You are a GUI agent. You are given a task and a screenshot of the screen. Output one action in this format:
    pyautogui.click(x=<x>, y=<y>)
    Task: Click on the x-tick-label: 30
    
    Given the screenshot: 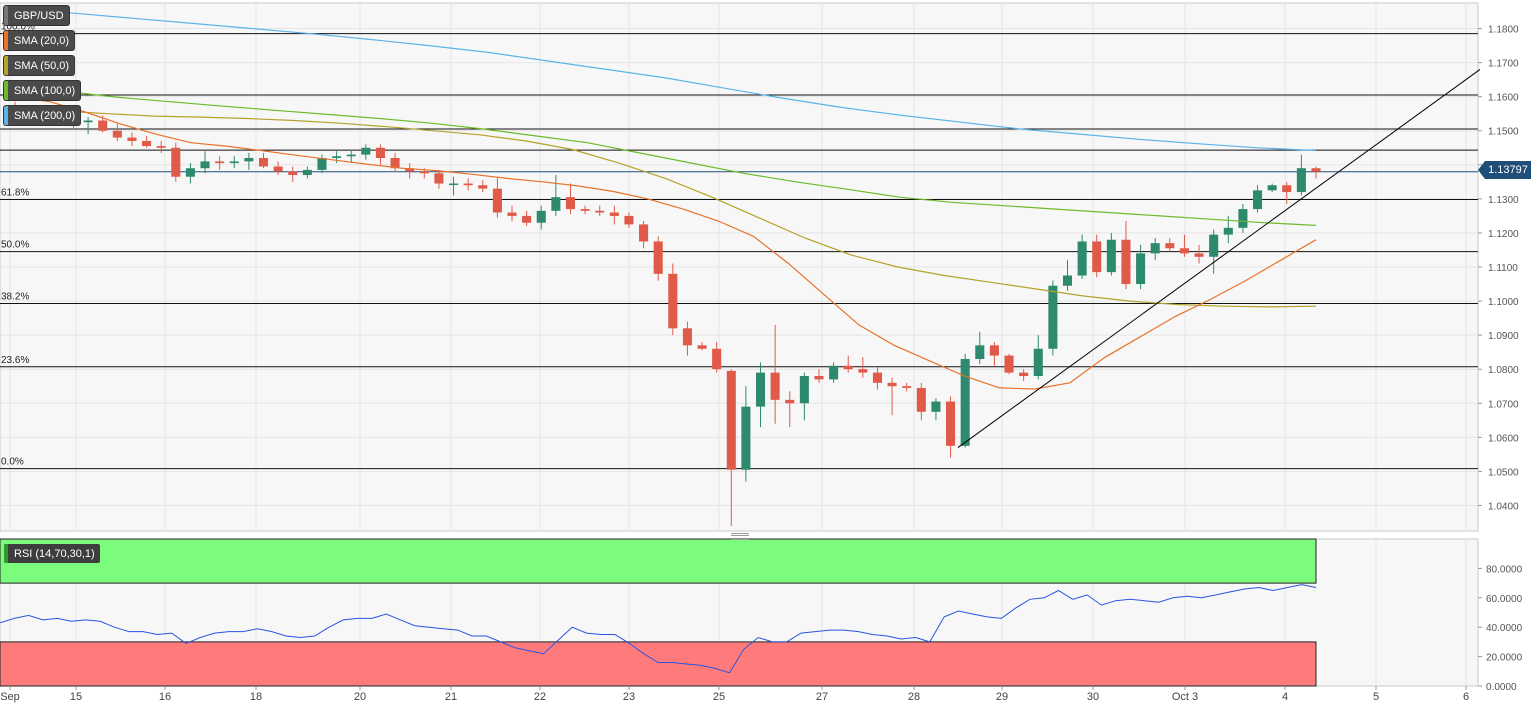 What is the action you would take?
    pyautogui.click(x=1093, y=697)
    